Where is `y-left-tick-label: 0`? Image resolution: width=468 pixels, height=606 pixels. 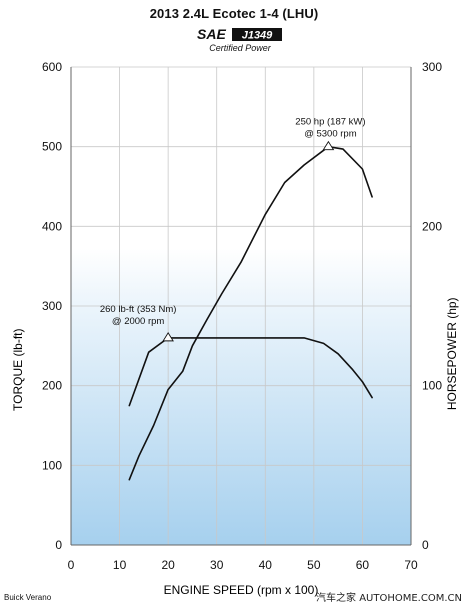
y-left-tick-label: 0 is located at coordinates (58, 545).